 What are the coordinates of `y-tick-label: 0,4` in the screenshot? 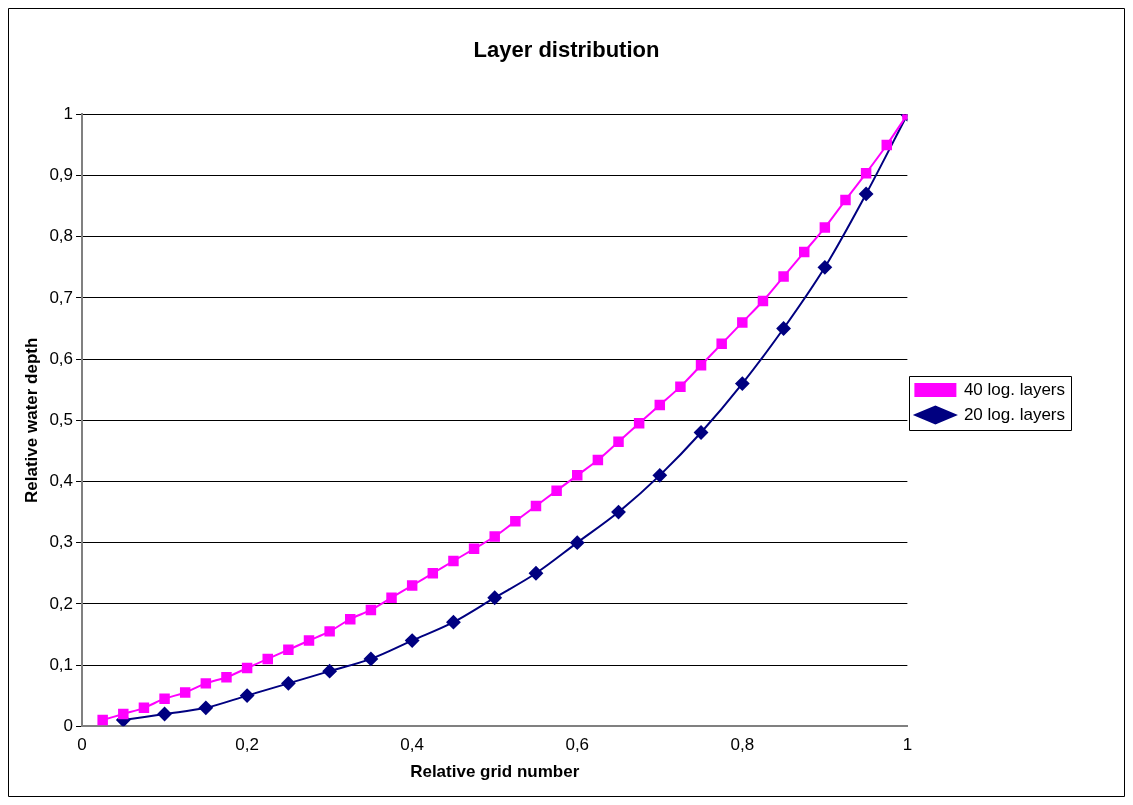 It's located at (61, 481).